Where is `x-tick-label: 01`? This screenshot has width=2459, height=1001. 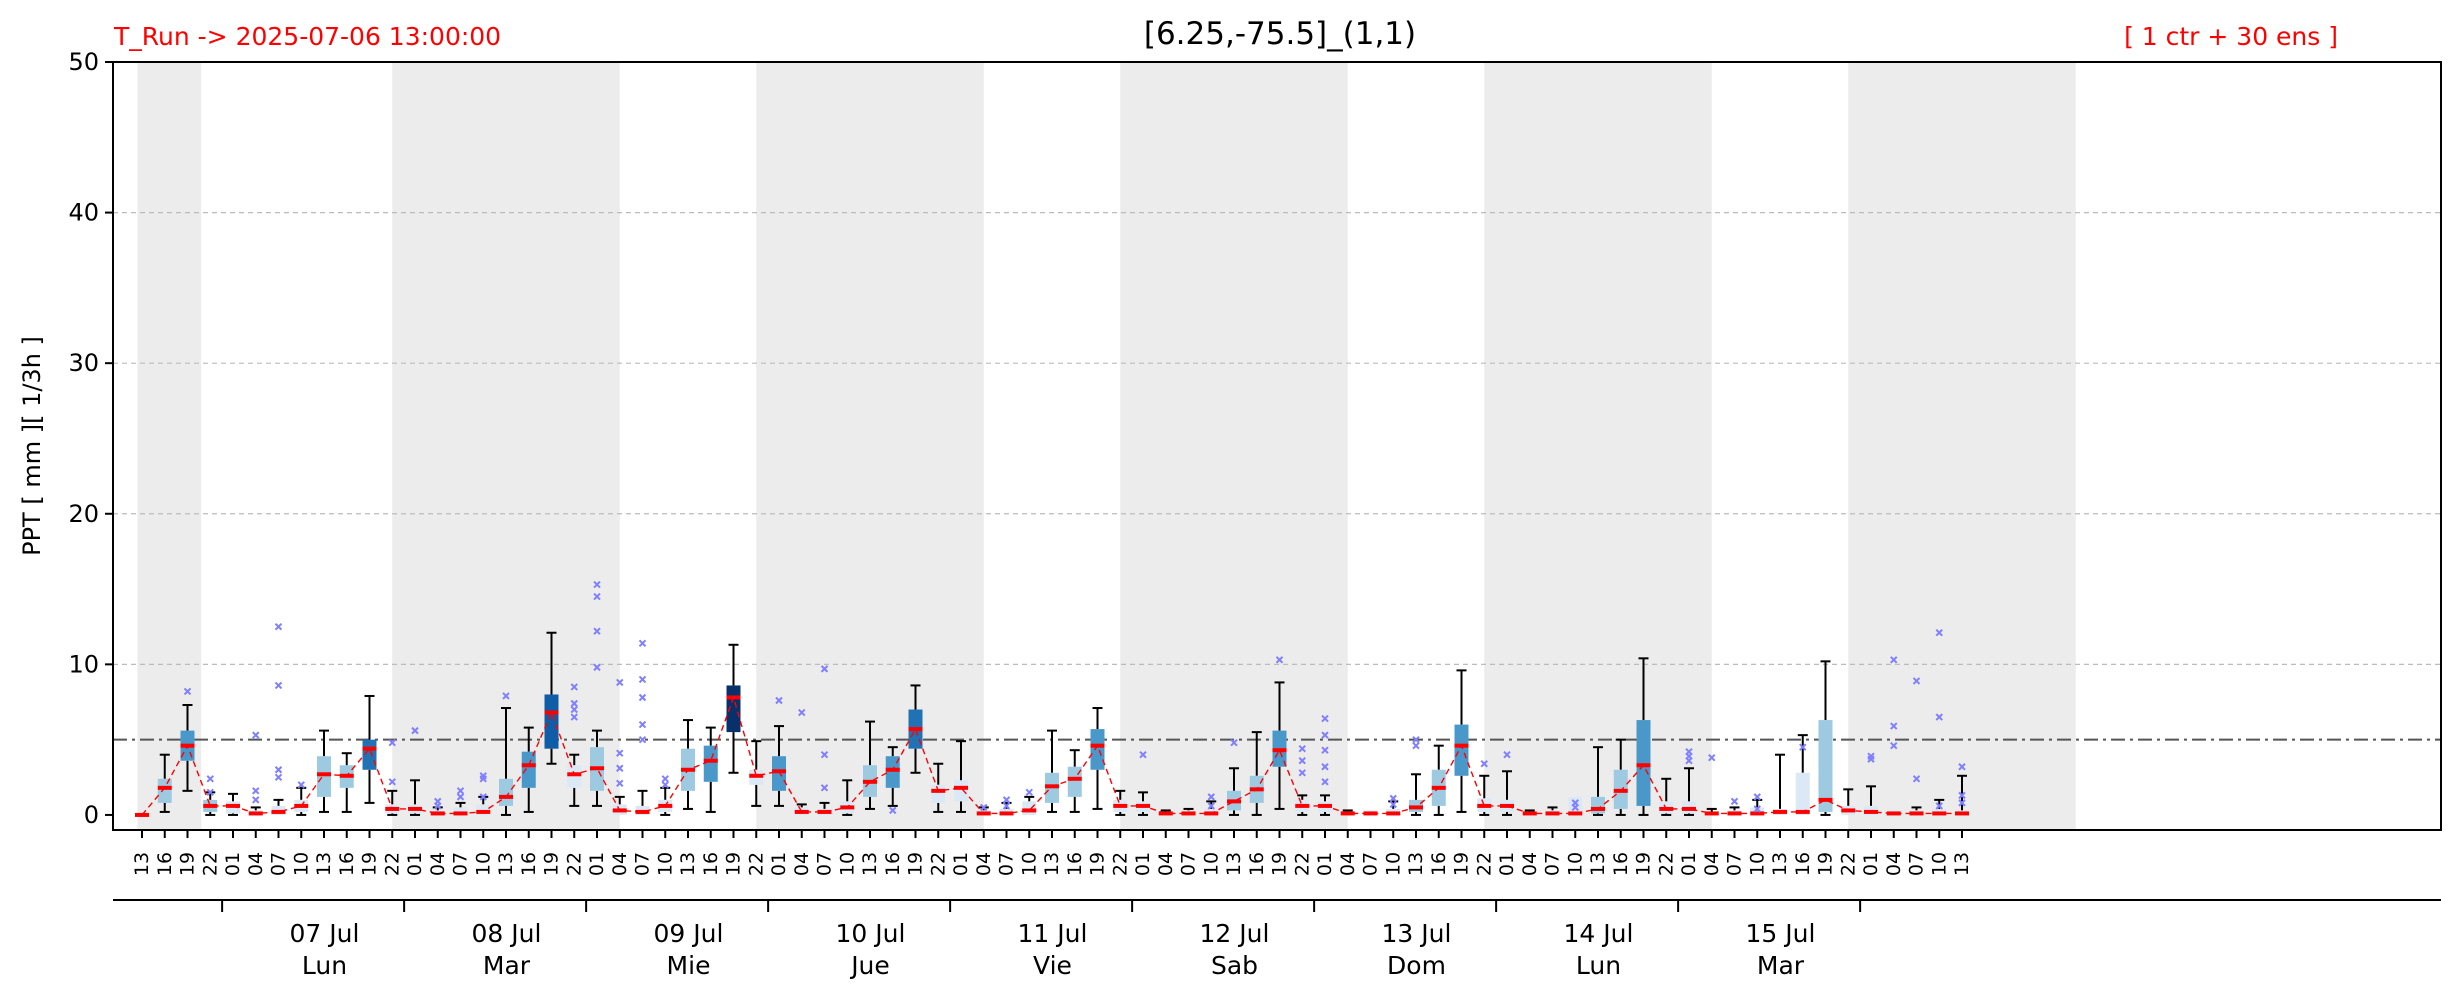
x-tick-label: 01 is located at coordinates (1325, 864).